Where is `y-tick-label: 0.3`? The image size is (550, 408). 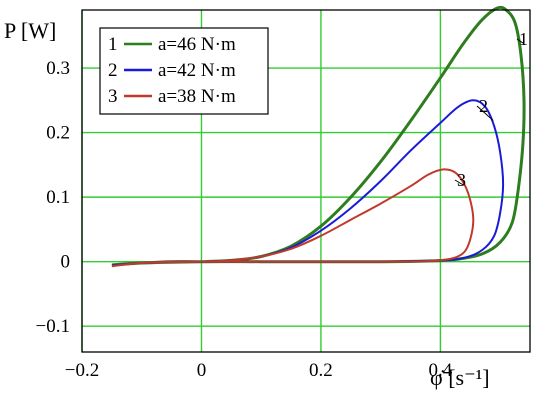 y-tick-label: 0.3 is located at coordinates (58, 68).